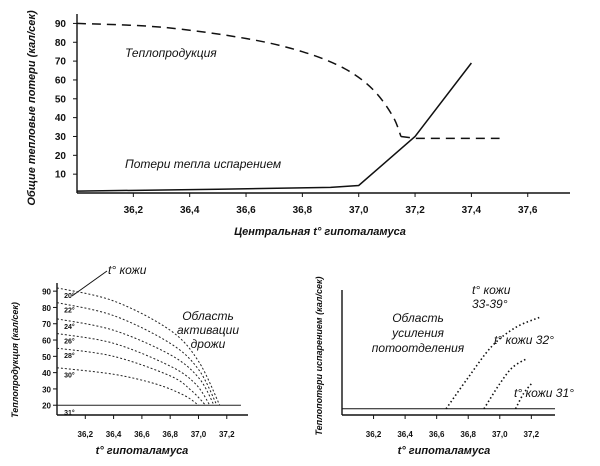 The image size is (600, 466). Describe the element at coordinates (444, 451) in the screenshot. I see `sweating-x-axis-title: t° гипоталамуса` at that location.